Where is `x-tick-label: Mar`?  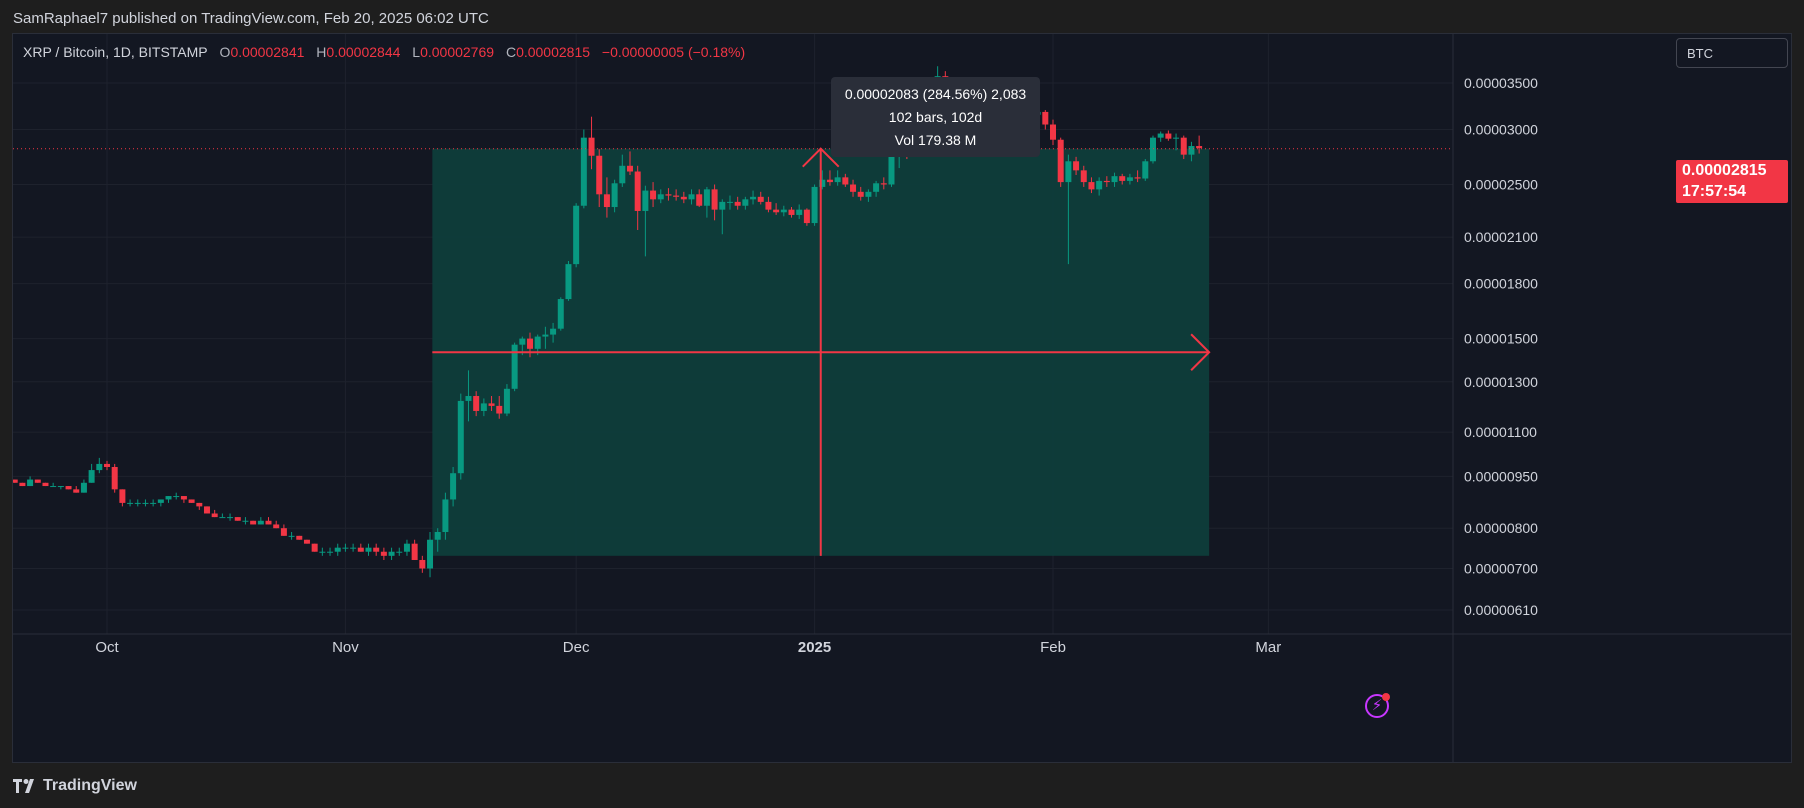 x-tick-label: Mar is located at coordinates (1268, 647).